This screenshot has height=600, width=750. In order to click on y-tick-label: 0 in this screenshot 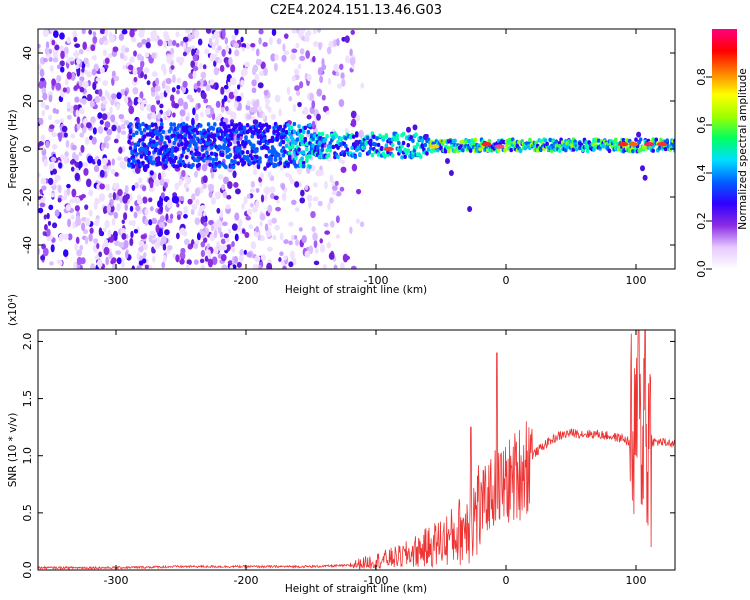, I will do `click(27, 149)`.